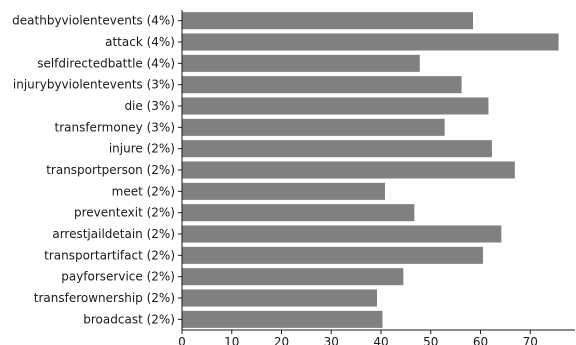 The image size is (576, 345). Describe the element at coordinates (140, 42) in the screenshot. I see `category-label-1: attack (4%)` at that location.